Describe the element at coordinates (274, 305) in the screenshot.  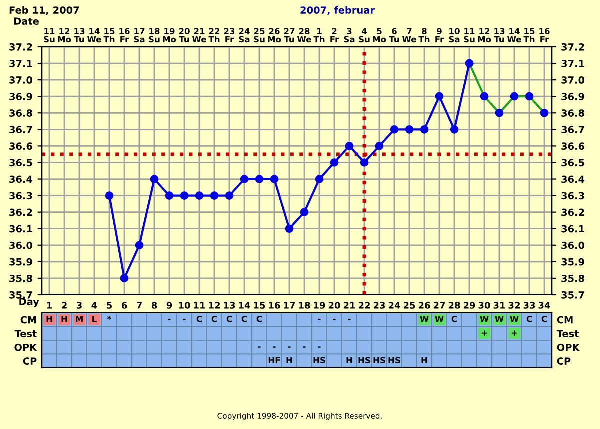
I see `x-tick-label: 16` at that location.